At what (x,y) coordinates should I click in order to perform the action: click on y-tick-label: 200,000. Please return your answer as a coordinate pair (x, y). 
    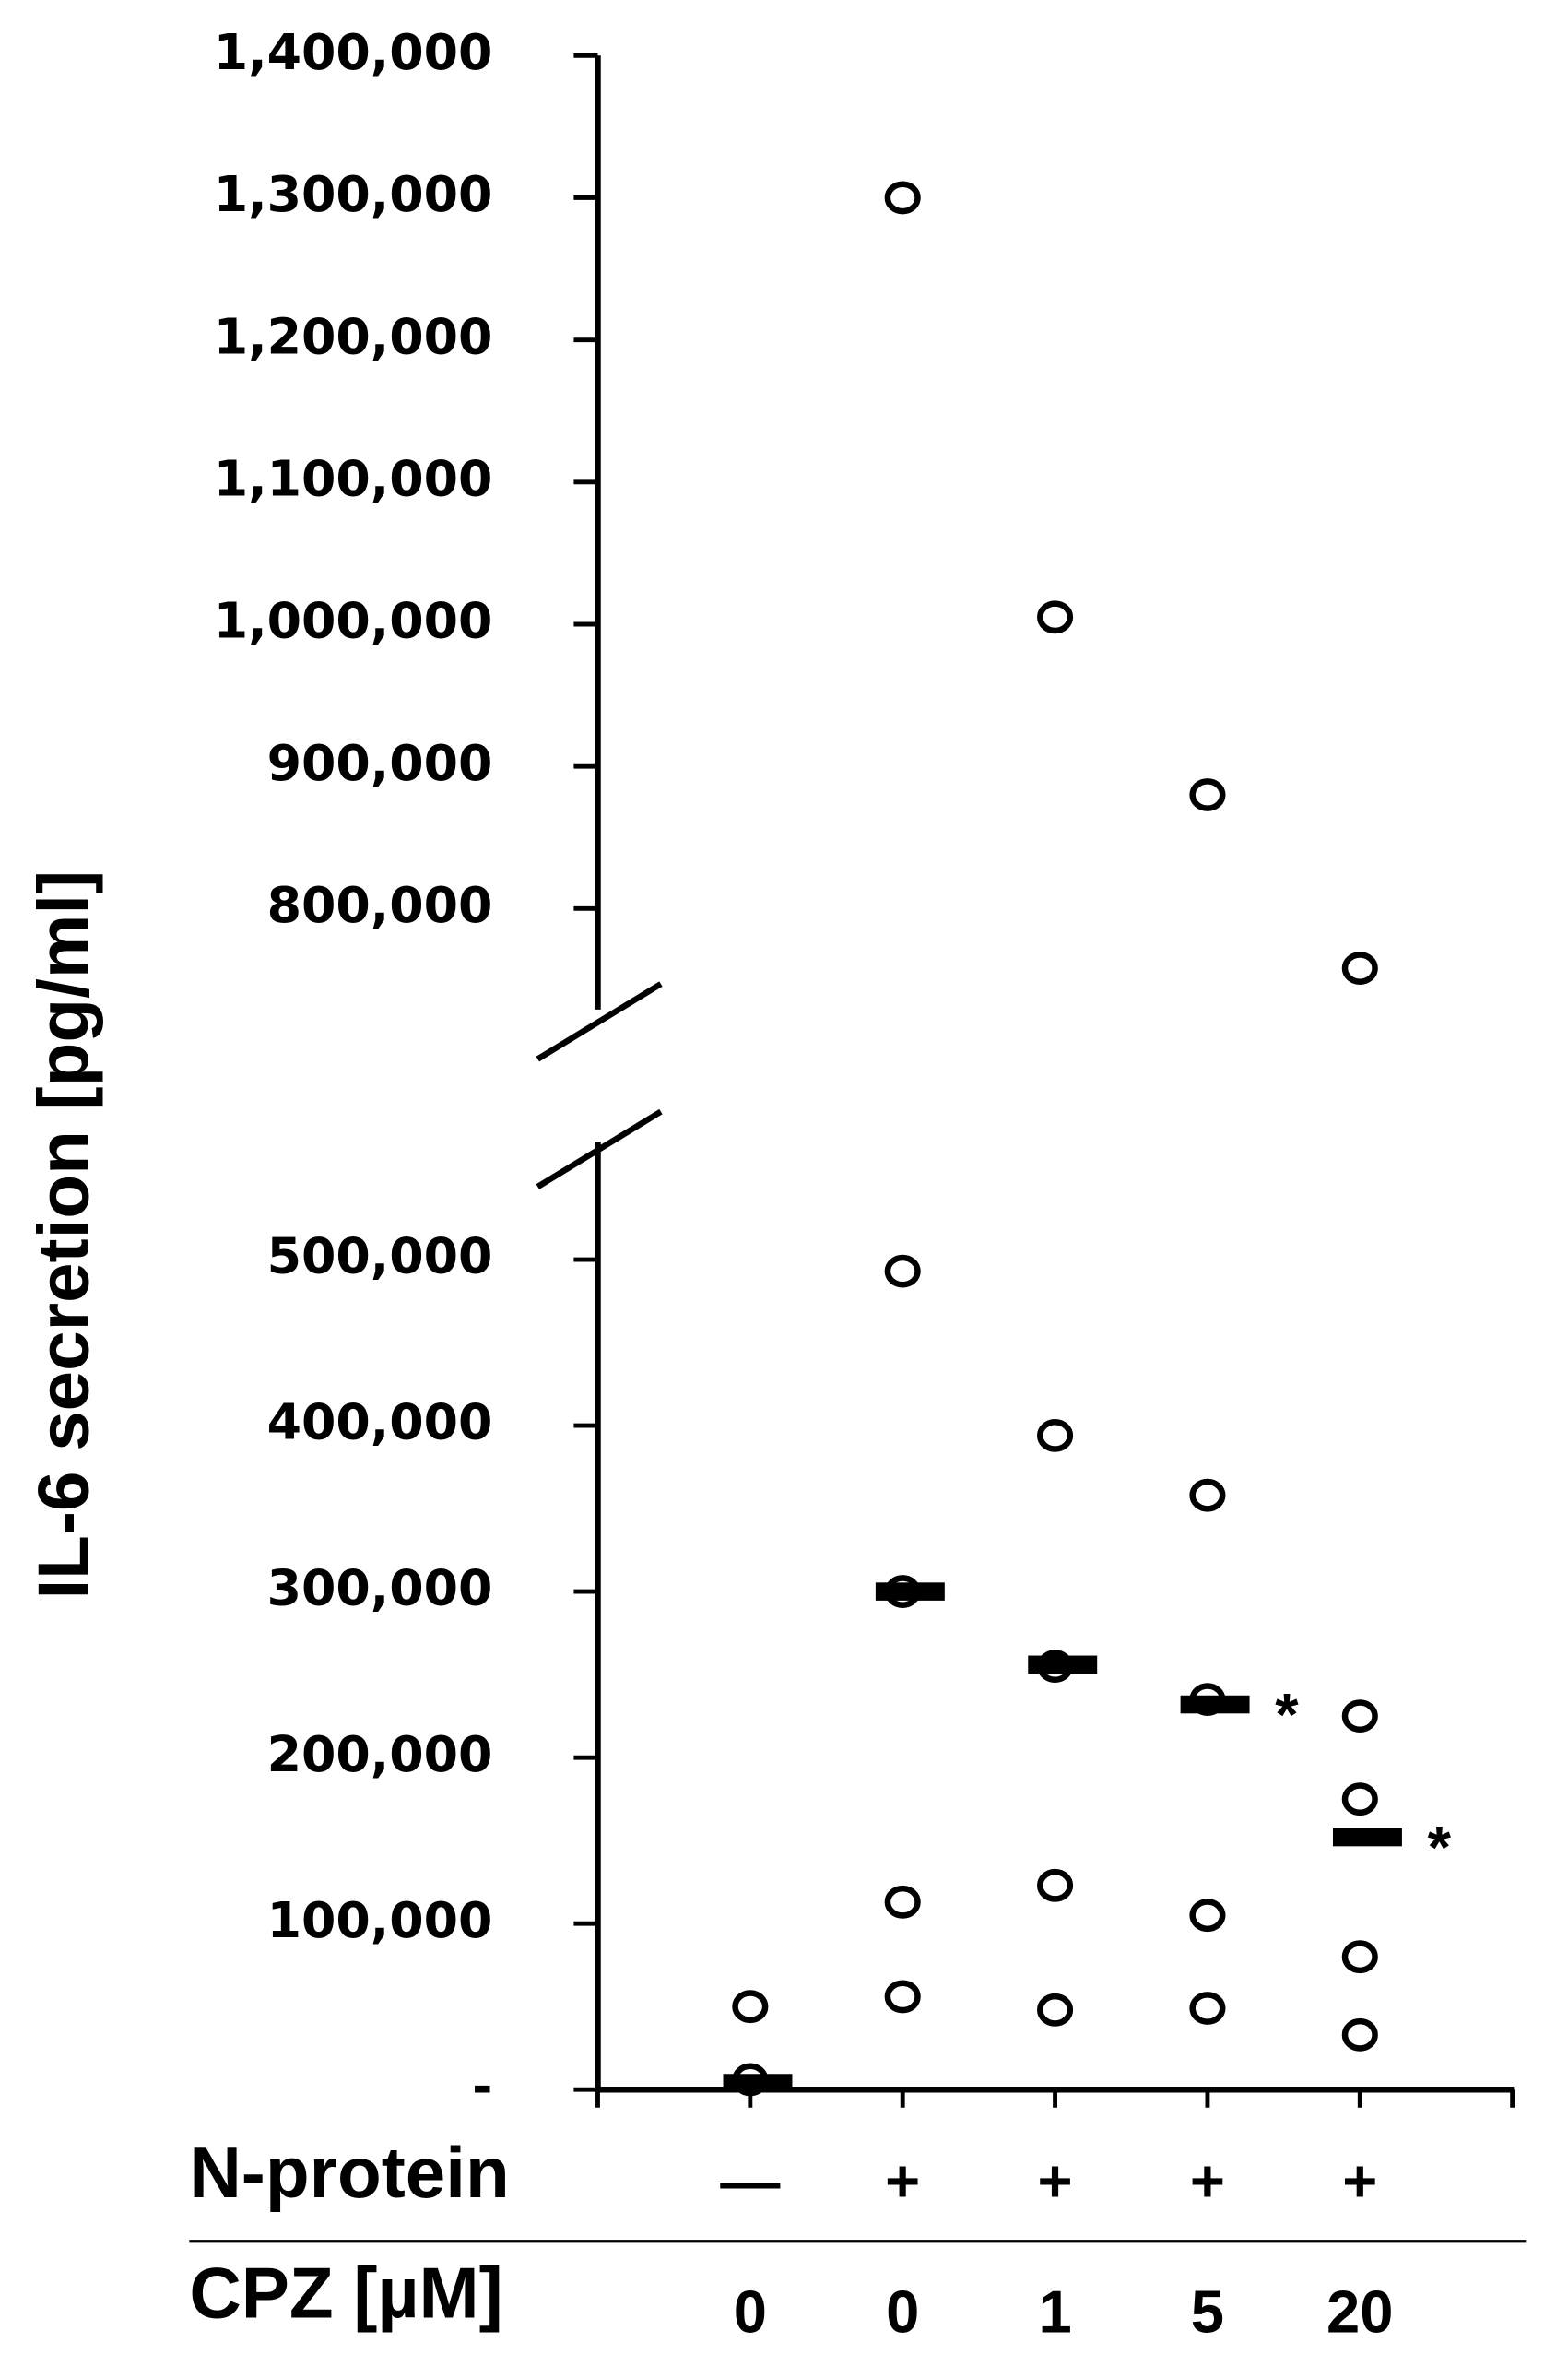
    Looking at the image, I should click on (380, 1754).